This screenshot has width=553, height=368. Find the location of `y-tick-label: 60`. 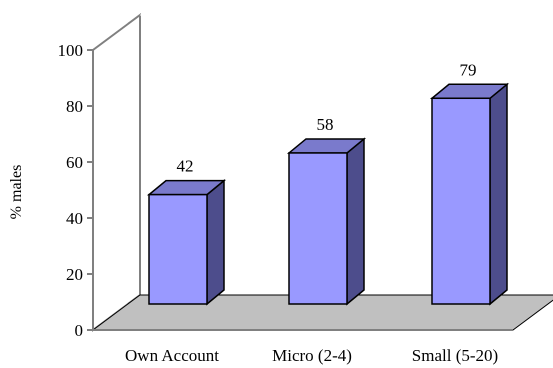

y-tick-label: 60 is located at coordinates (74, 162).